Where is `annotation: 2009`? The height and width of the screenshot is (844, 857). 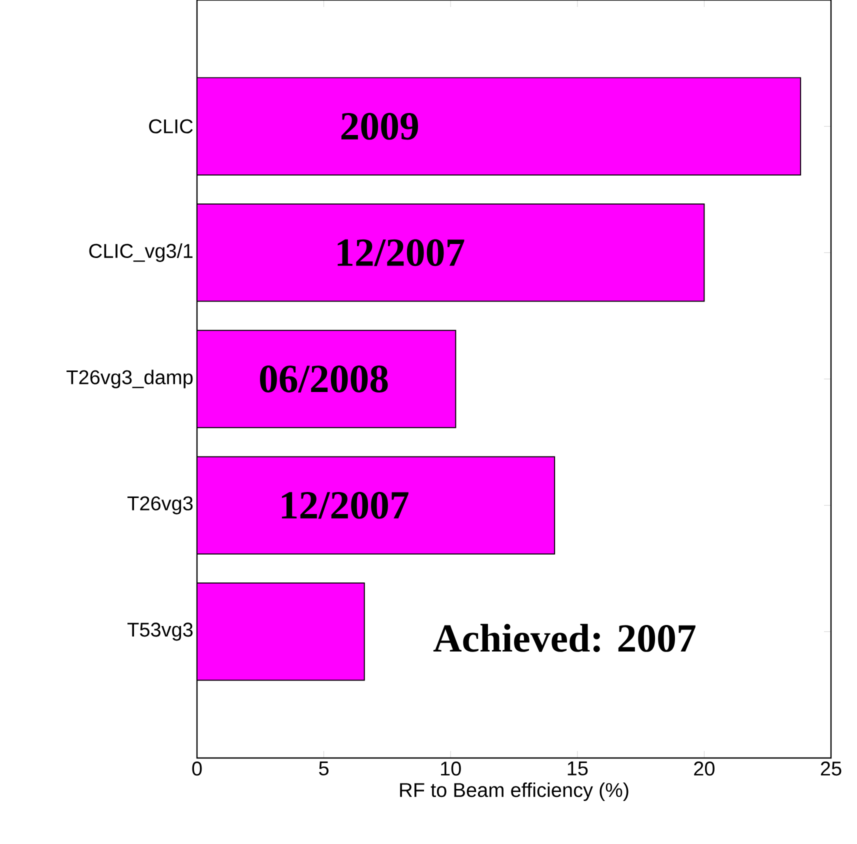
annotation: 2009 is located at coordinates (379, 126).